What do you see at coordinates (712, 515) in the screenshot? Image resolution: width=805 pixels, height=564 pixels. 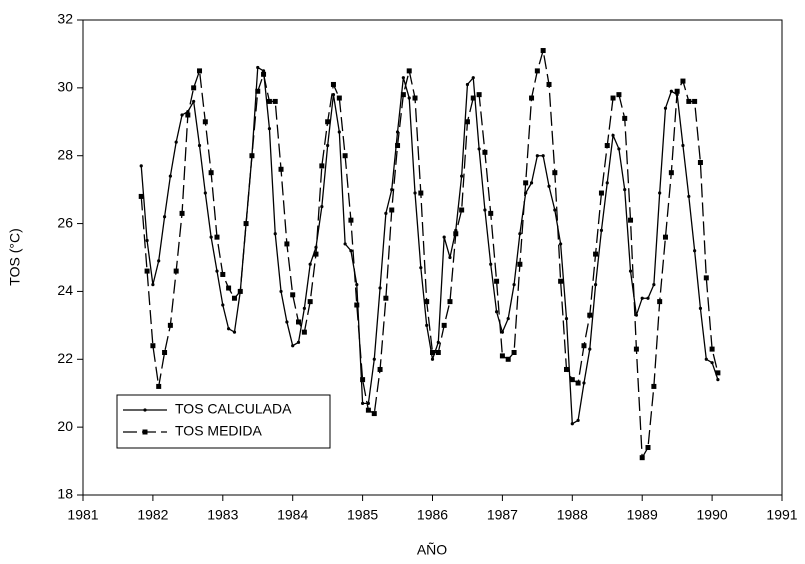 I see `x-tick-label: 1990` at bounding box center [712, 515].